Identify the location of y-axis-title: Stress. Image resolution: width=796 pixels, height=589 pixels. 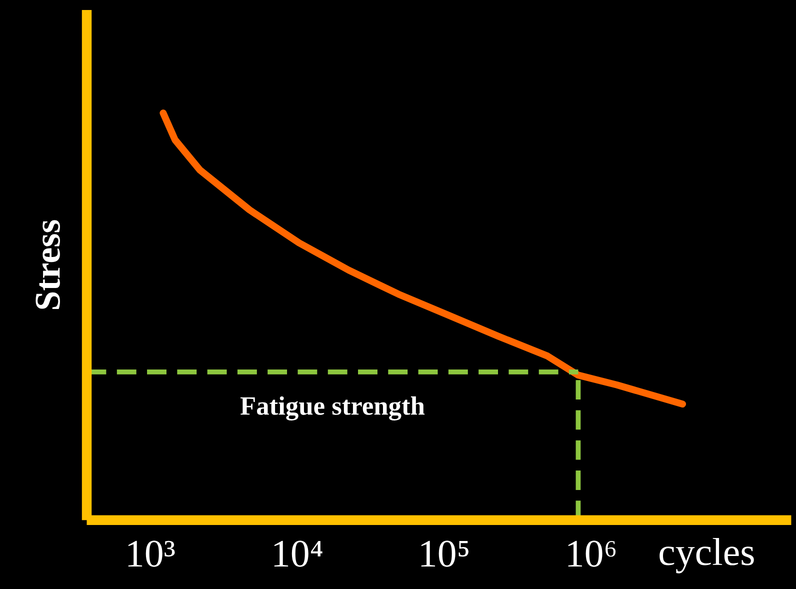
(48, 264).